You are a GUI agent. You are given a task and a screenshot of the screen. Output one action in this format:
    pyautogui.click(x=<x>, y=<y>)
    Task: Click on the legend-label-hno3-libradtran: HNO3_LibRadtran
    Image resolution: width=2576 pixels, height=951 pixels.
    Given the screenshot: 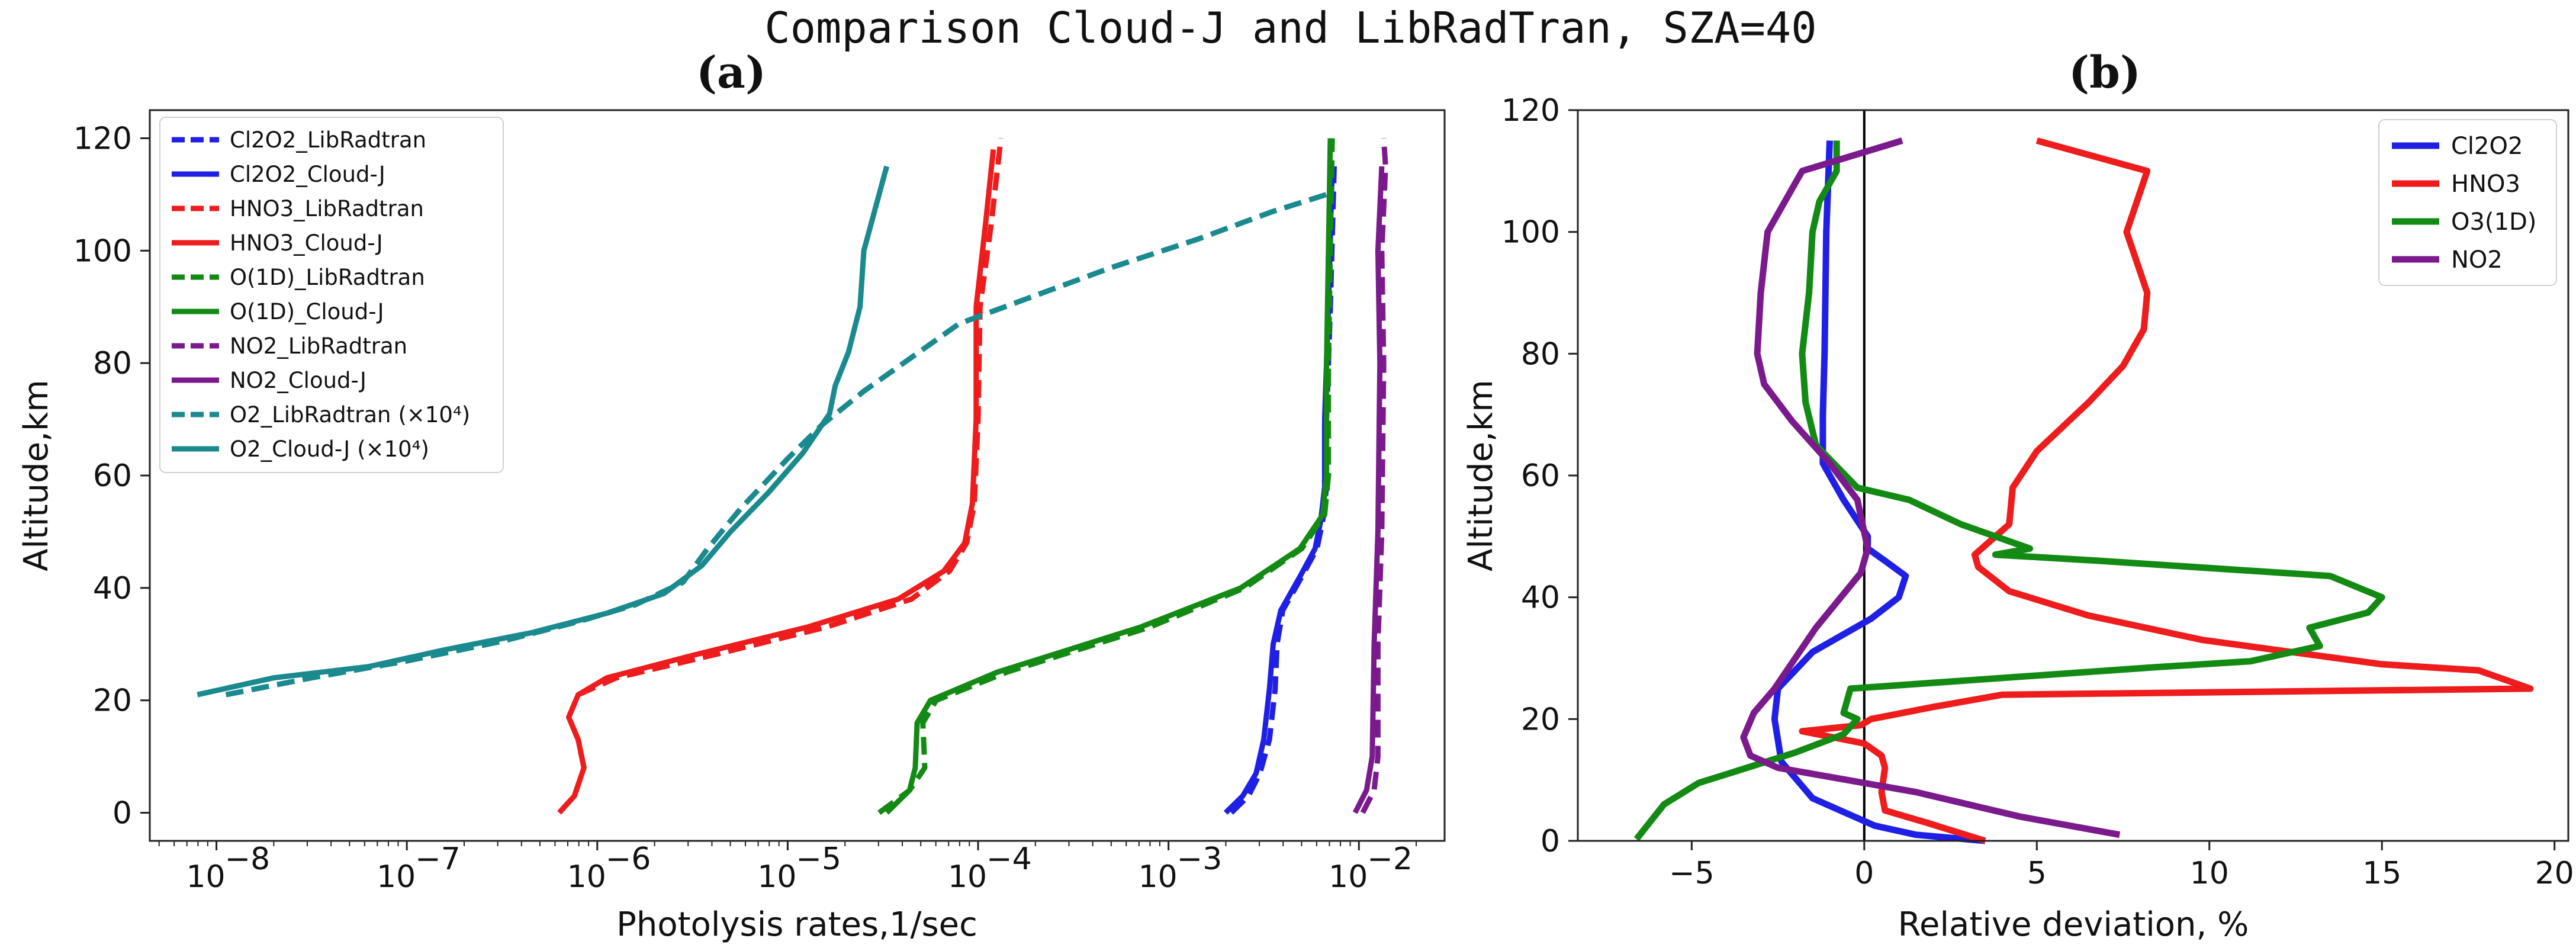 What is the action you would take?
    pyautogui.click(x=327, y=208)
    